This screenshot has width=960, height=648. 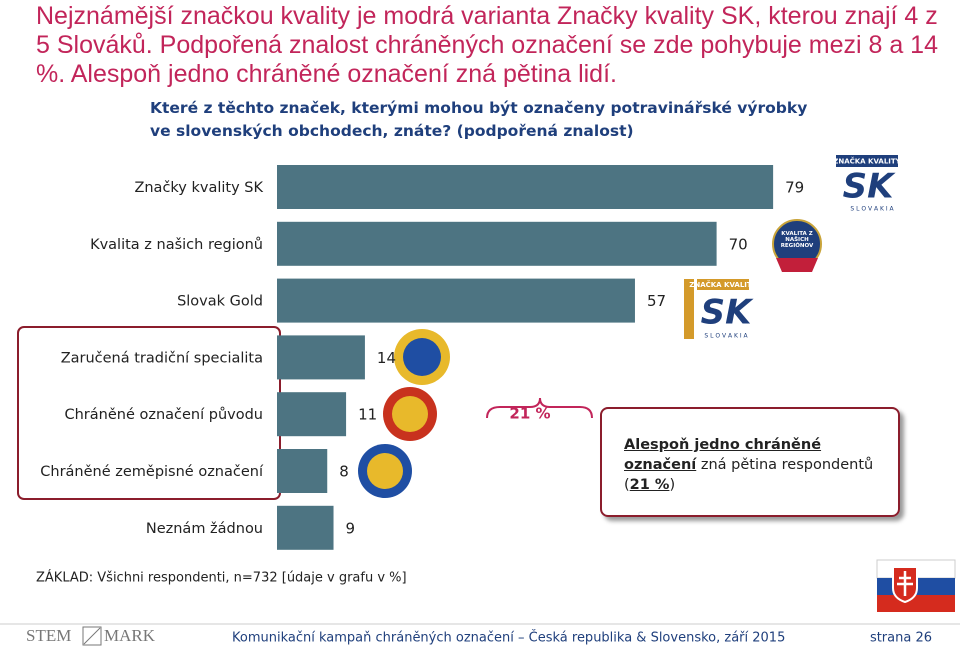 What do you see at coordinates (901, 638) in the screenshot?
I see `page-number: strana 26` at bounding box center [901, 638].